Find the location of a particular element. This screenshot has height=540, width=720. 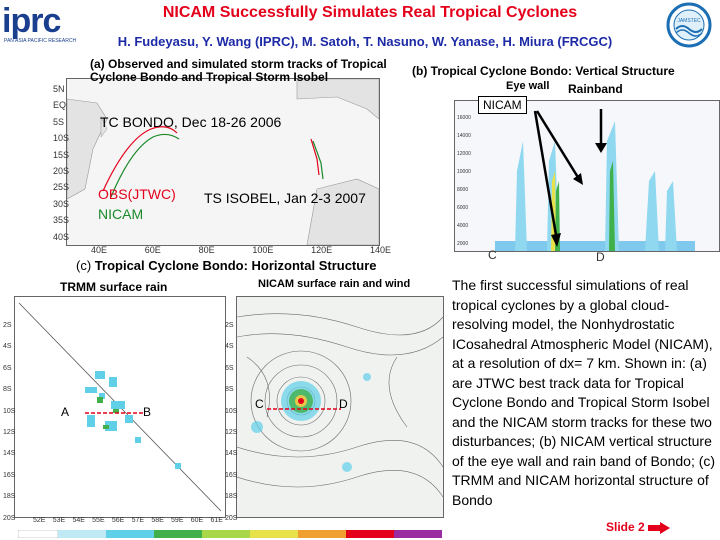

x-tick: 59E is located at coordinates (177, 520).